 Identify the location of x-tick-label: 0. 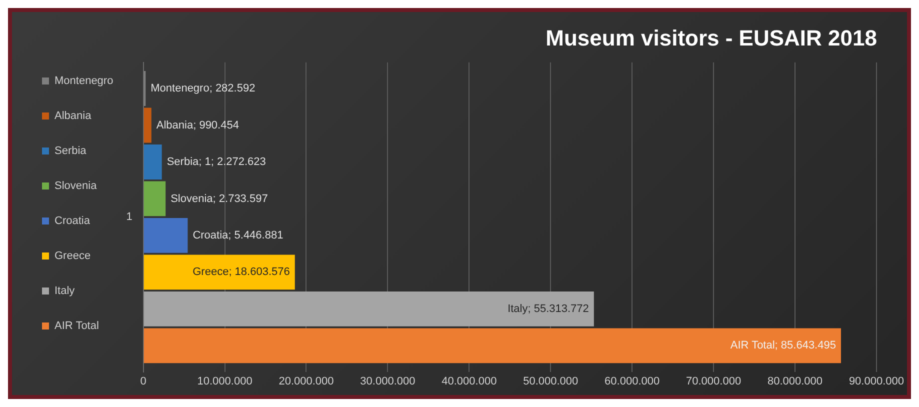
(143, 381).